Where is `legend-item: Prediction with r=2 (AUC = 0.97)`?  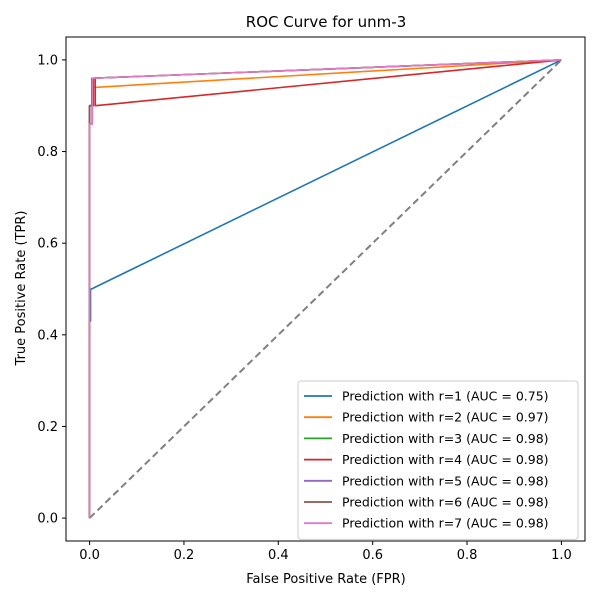
legend-item: Prediction with r=2 (AUC = 0.97) is located at coordinates (426, 417).